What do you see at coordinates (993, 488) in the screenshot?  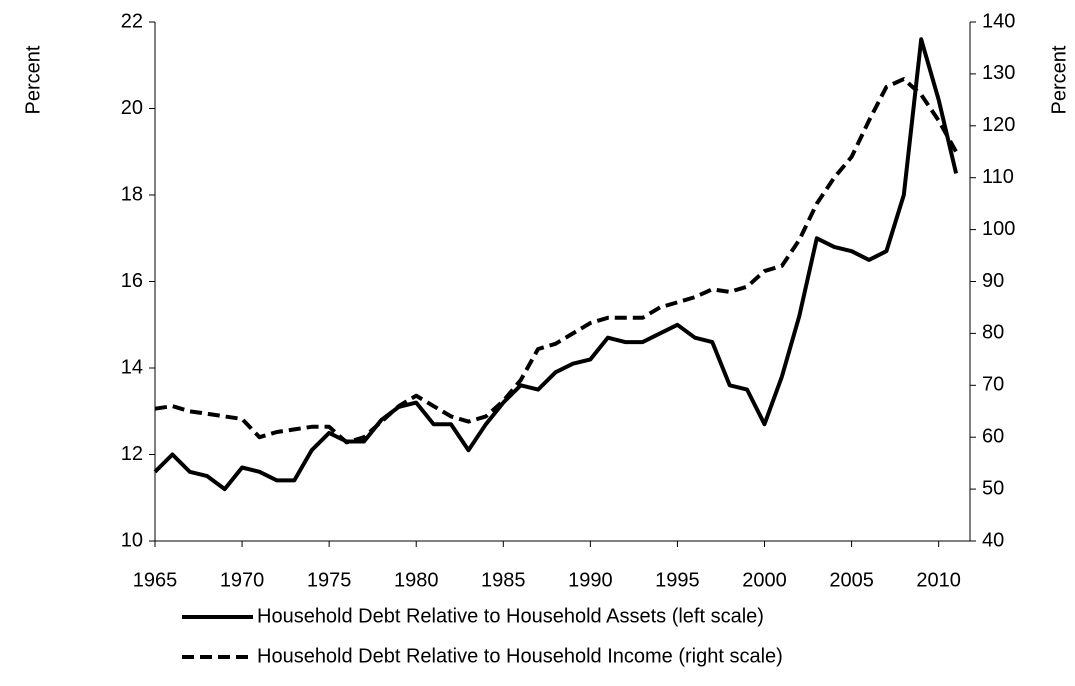 I see `y2-tick-label: 50` at bounding box center [993, 488].